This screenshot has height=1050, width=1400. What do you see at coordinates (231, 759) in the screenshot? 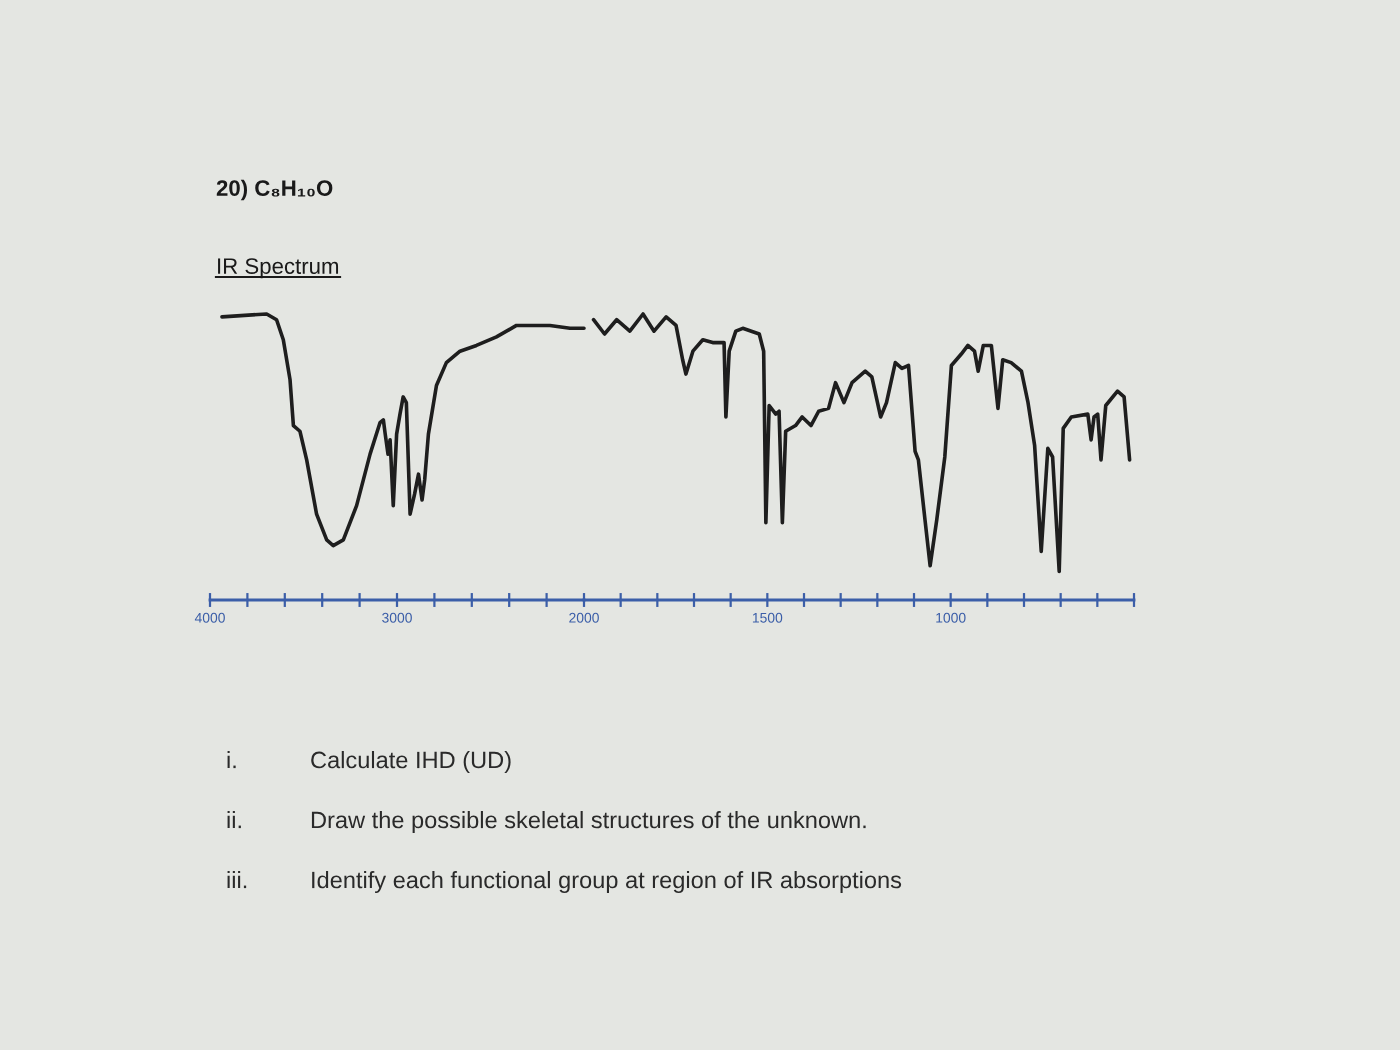
I see `text: i.` at bounding box center [231, 759].